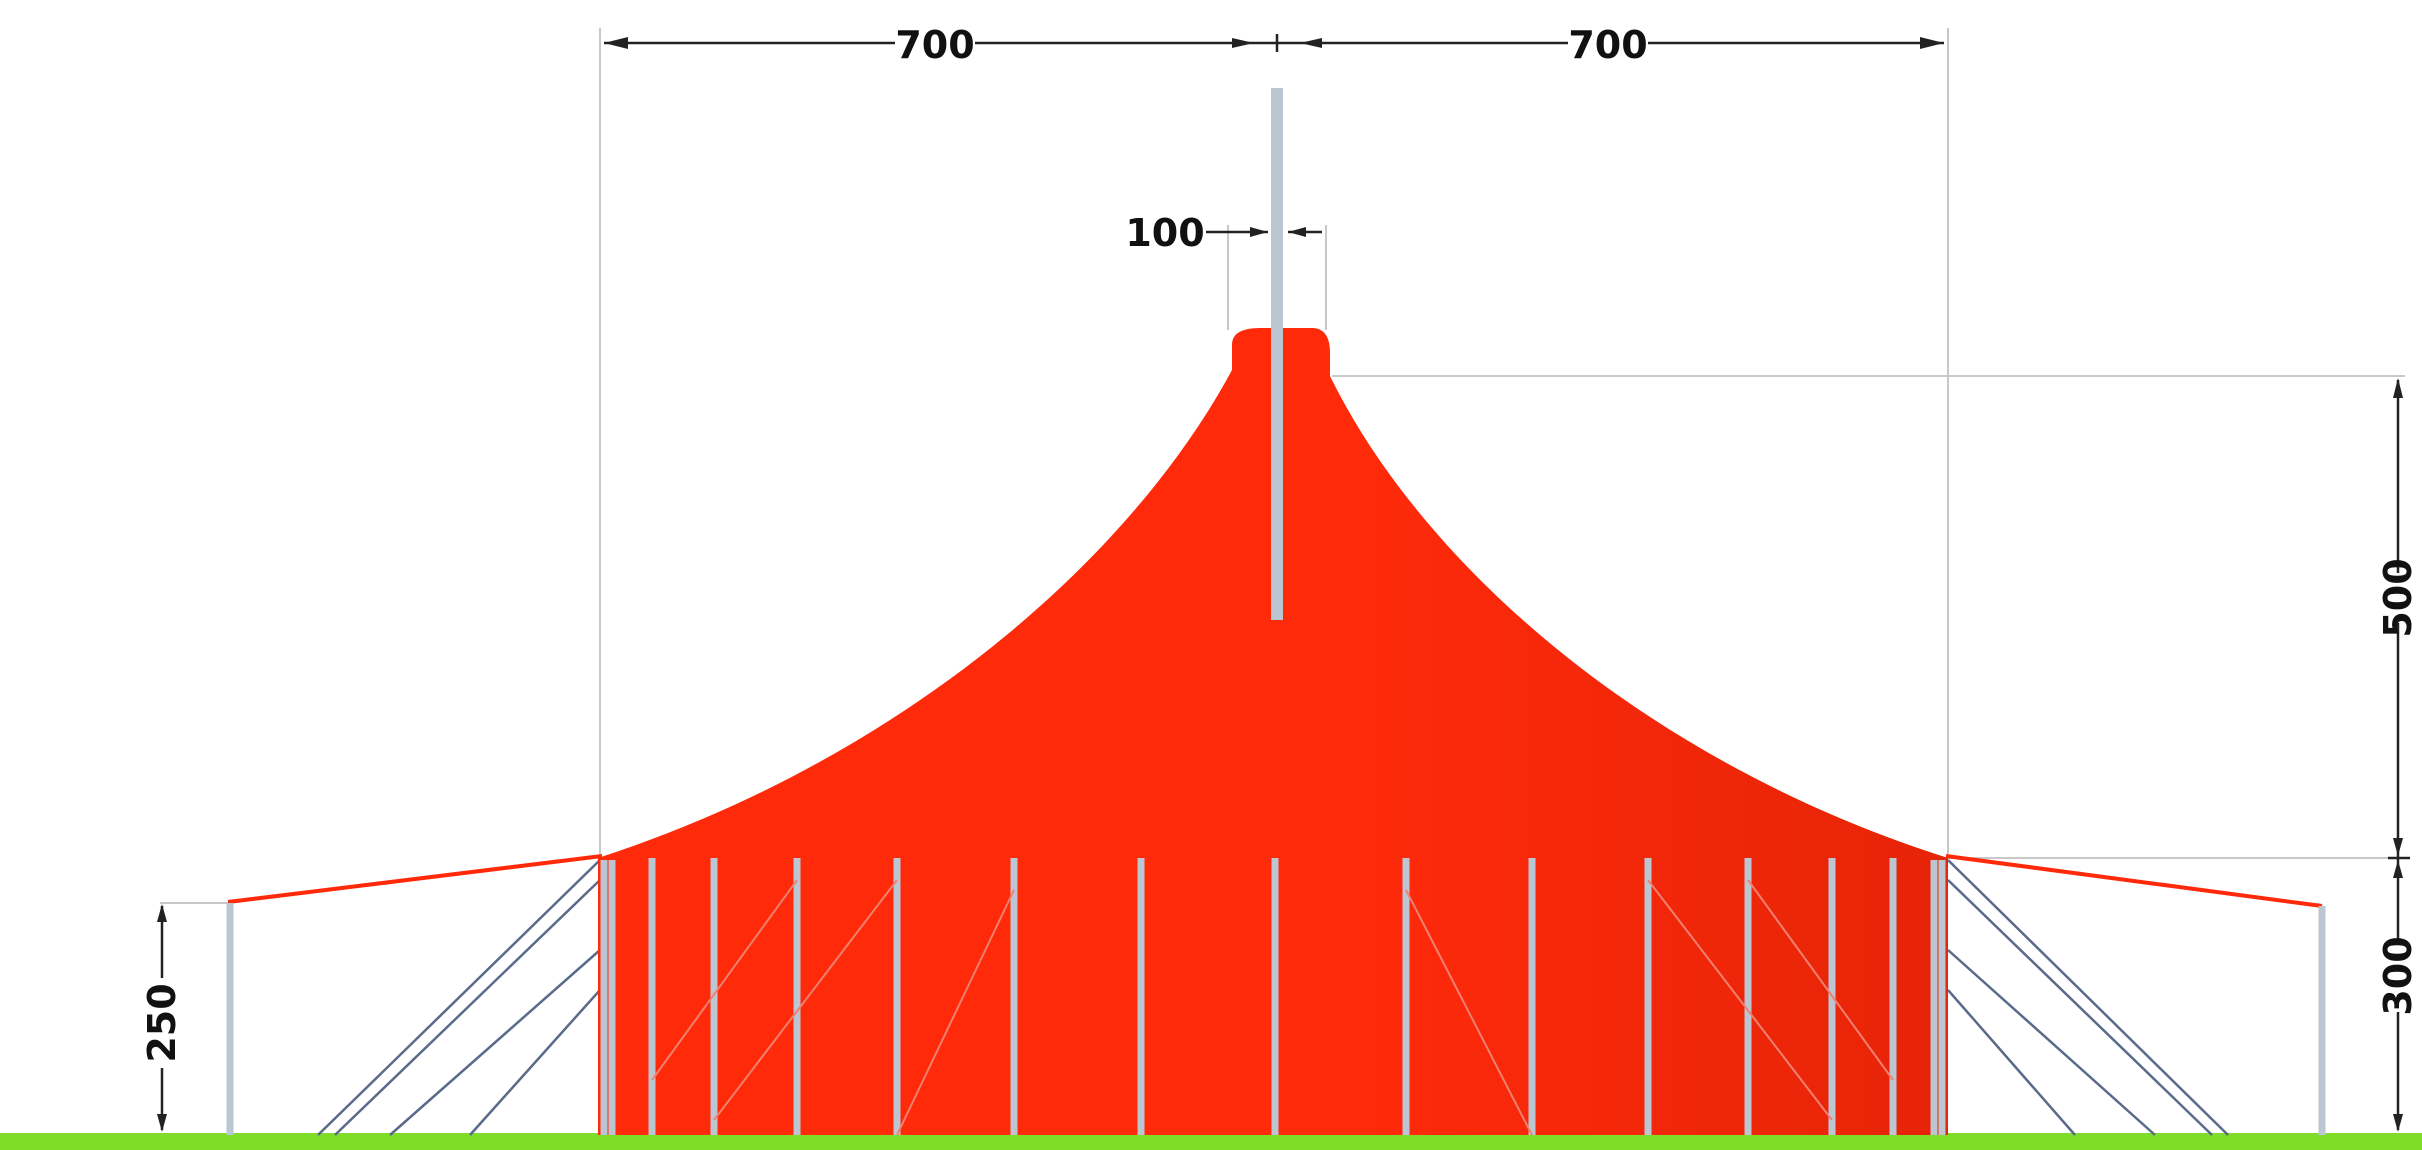  What do you see at coordinates (2398, 597) in the screenshot?
I see `dim-roof-height-label: 500` at bounding box center [2398, 597].